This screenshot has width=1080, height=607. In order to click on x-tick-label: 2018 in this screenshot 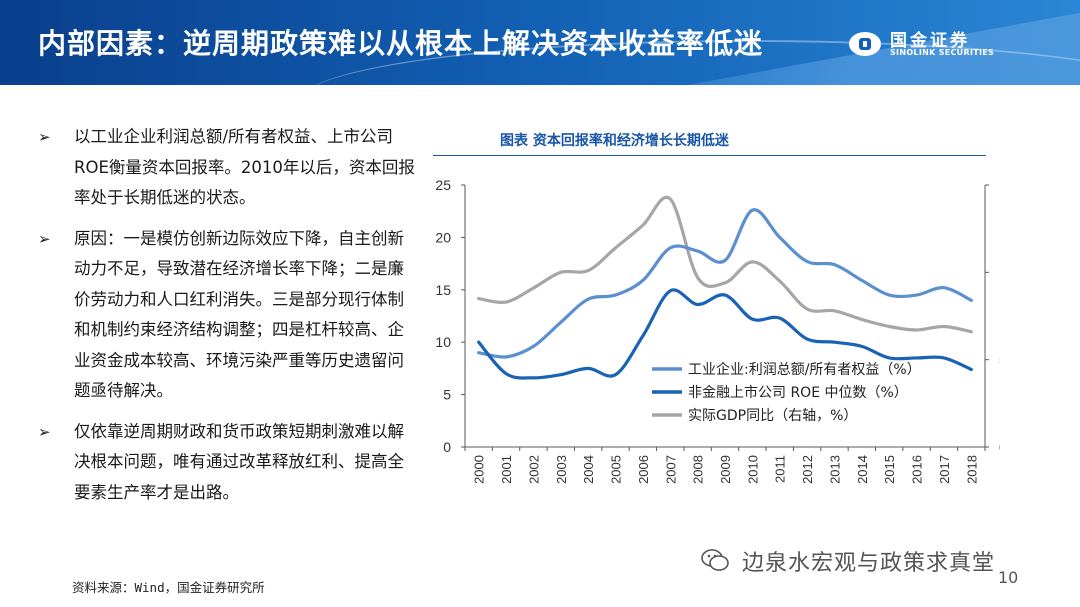, I will do `click(971, 469)`.